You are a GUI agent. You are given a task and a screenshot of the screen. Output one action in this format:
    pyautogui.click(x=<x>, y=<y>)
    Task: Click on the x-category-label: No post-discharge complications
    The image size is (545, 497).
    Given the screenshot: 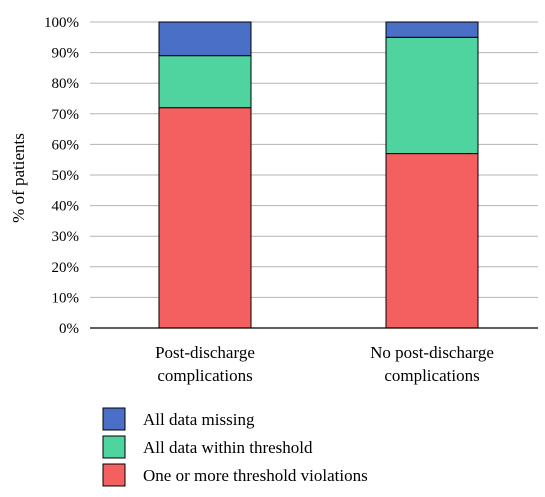 What is the action you would take?
    pyautogui.click(x=432, y=364)
    